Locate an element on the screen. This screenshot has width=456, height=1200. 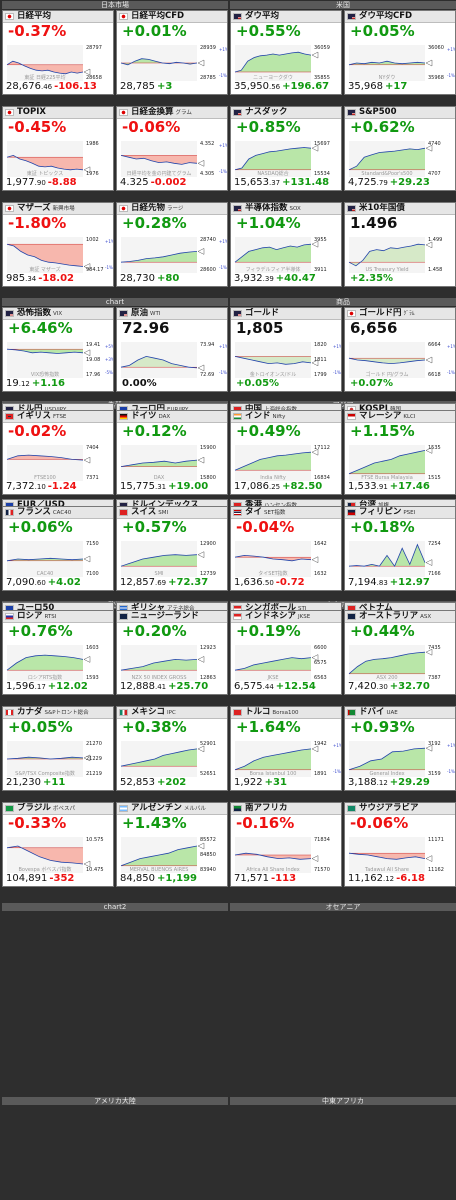
brazil-flag-icon is located at coordinates (9, 808).